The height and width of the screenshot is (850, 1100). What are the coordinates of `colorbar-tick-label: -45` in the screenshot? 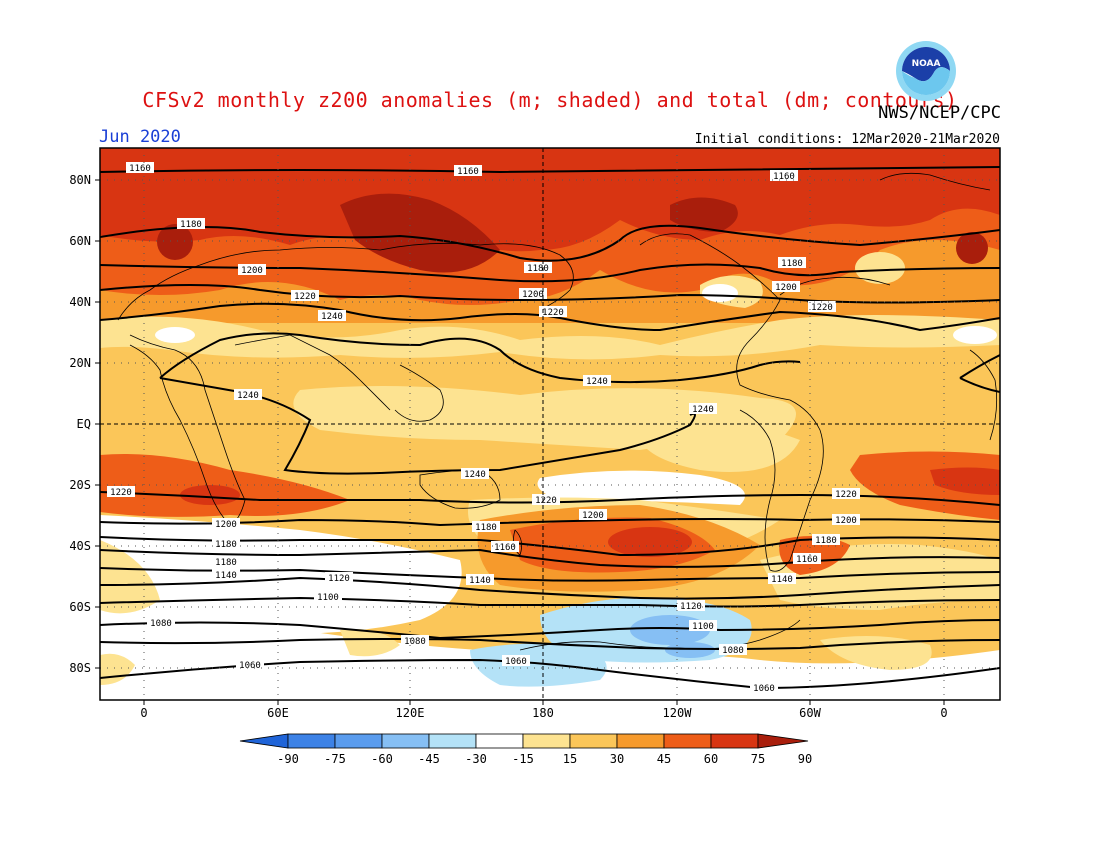 It's located at (429, 759).